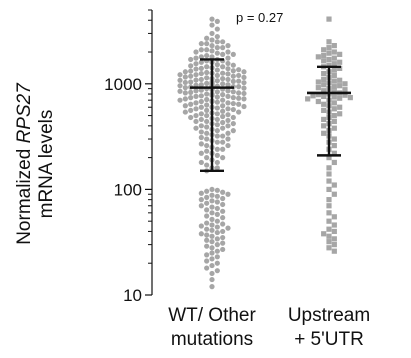 This screenshot has height=358, width=411. I want to click on x-tick-label-0-line1: WT/ Other, so click(212, 315).